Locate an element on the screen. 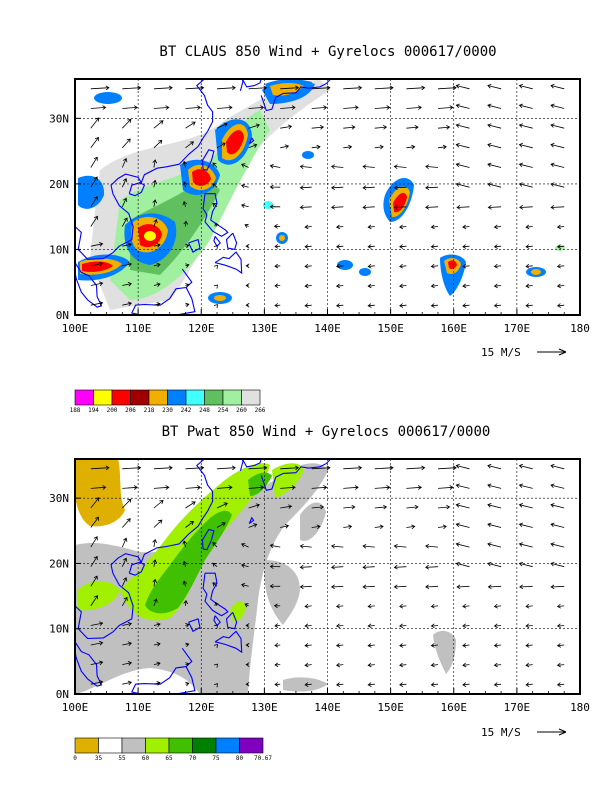 The height and width of the screenshot is (792, 612). colorbar-label: 35 is located at coordinates (99, 758).